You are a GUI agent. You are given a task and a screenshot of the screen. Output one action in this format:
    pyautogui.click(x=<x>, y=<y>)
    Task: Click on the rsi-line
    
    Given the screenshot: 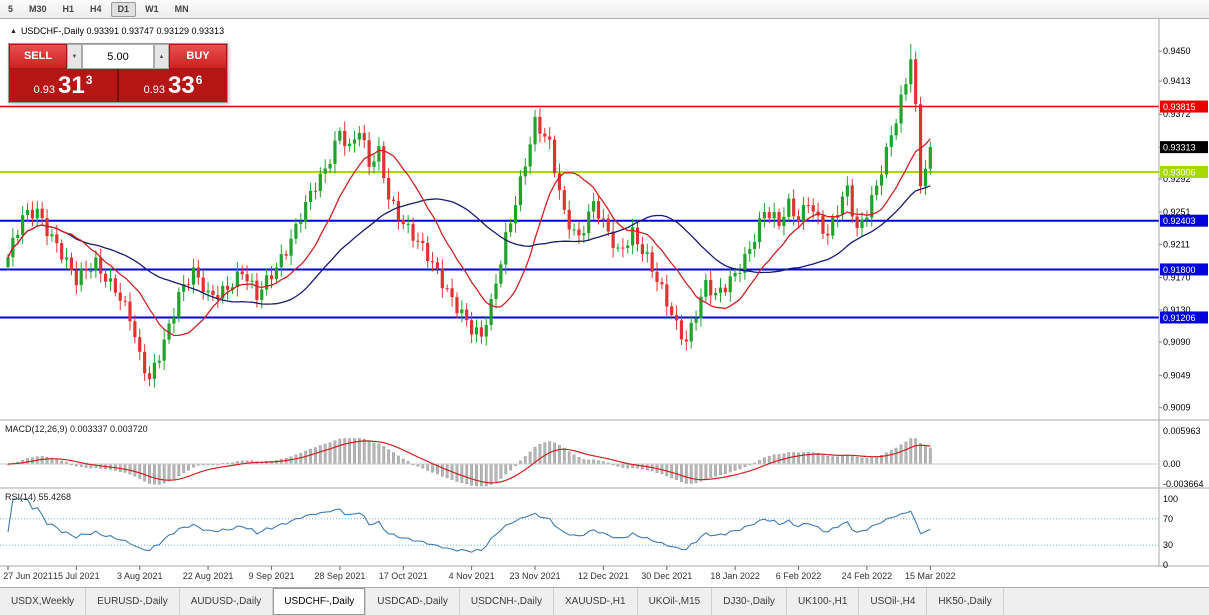 What is the action you would take?
    pyautogui.click(x=469, y=525)
    